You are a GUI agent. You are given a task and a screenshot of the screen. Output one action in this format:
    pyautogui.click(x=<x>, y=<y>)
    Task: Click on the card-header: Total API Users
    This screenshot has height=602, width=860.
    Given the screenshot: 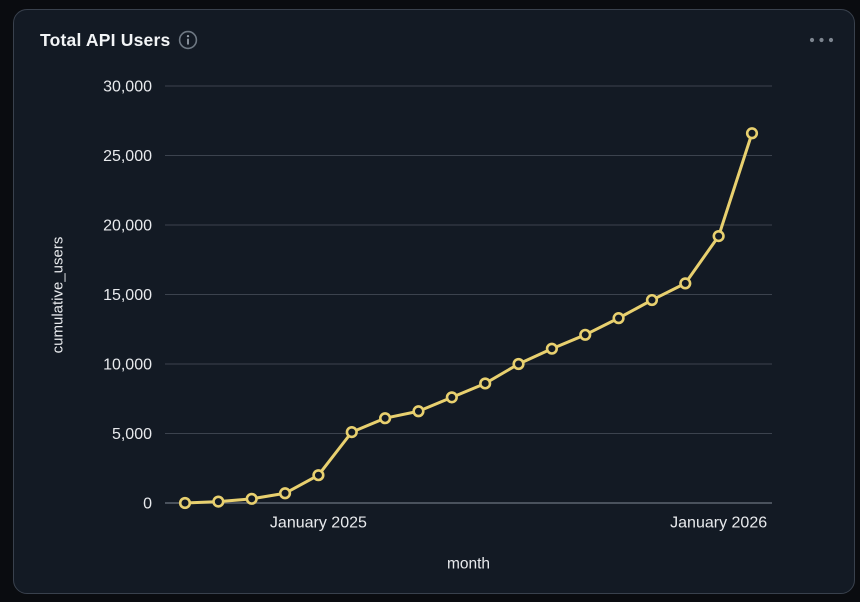 What is the action you would take?
    pyautogui.click(x=438, y=40)
    